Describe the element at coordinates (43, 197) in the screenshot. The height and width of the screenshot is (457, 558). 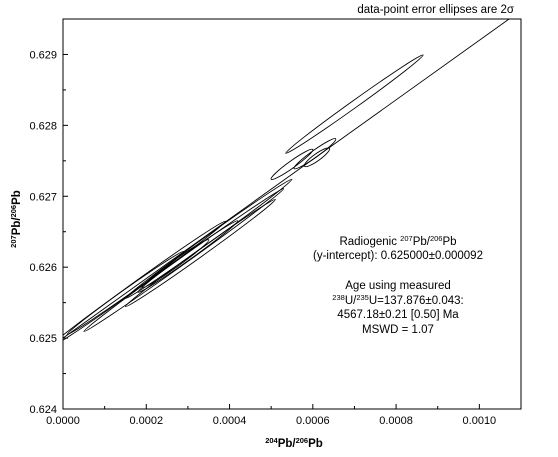
I see `y-tick-label: 0.627` at that location.